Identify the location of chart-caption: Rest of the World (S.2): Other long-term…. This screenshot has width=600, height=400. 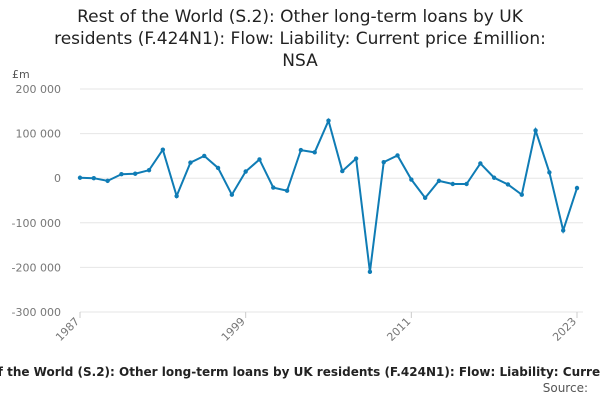
(300, 372).